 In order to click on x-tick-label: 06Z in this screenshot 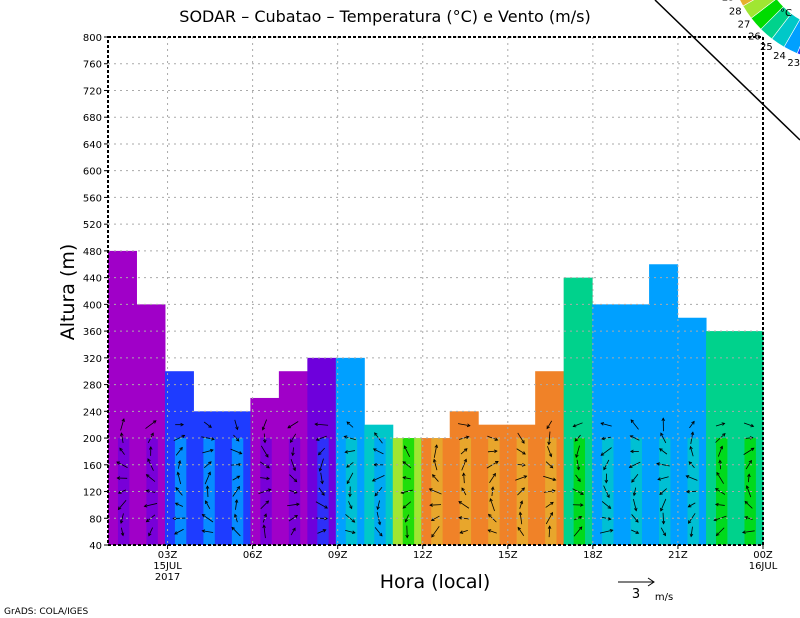, I will do `click(253, 555)`.